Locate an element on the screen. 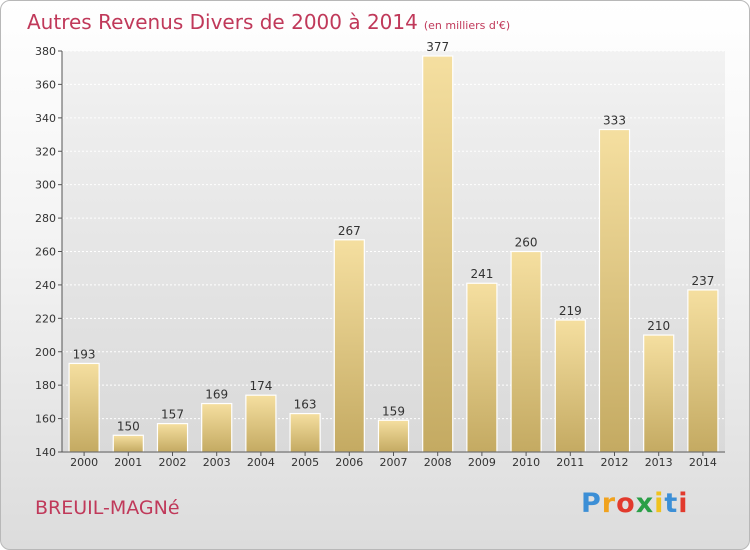 This screenshot has height=550, width=750. x-tick-label: 2001 is located at coordinates (128, 462).